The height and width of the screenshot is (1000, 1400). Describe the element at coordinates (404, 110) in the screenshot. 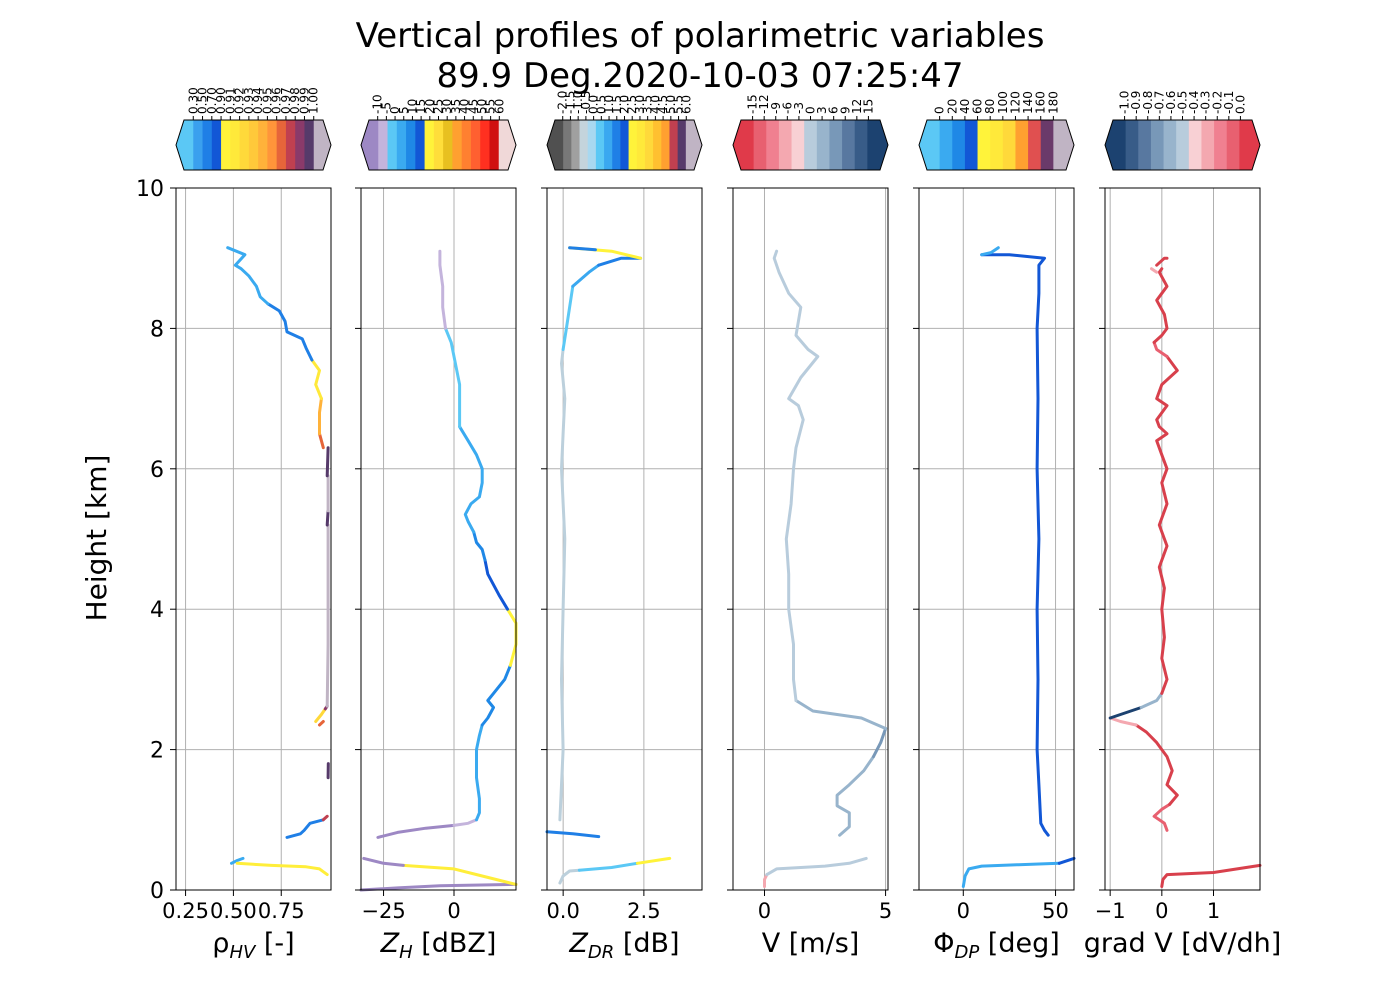

I see `colorbar-tick-label: 5` at that location.